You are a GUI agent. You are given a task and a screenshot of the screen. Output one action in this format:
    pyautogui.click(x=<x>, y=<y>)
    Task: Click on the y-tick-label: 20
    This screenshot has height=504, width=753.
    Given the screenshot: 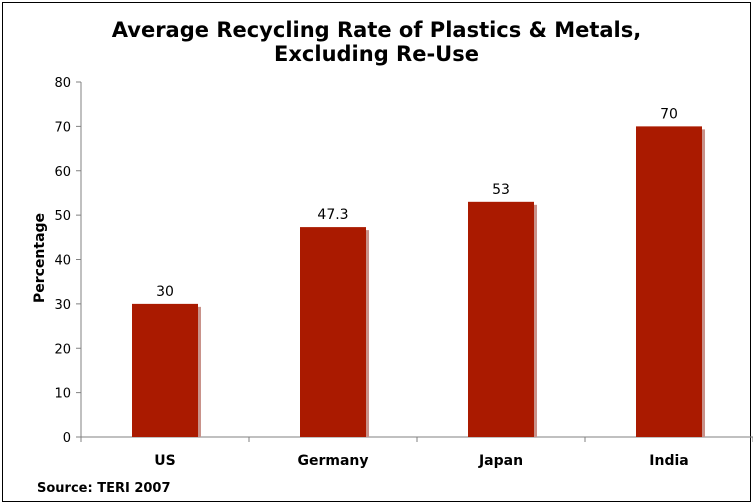 What is the action you would take?
    pyautogui.click(x=62, y=349)
    